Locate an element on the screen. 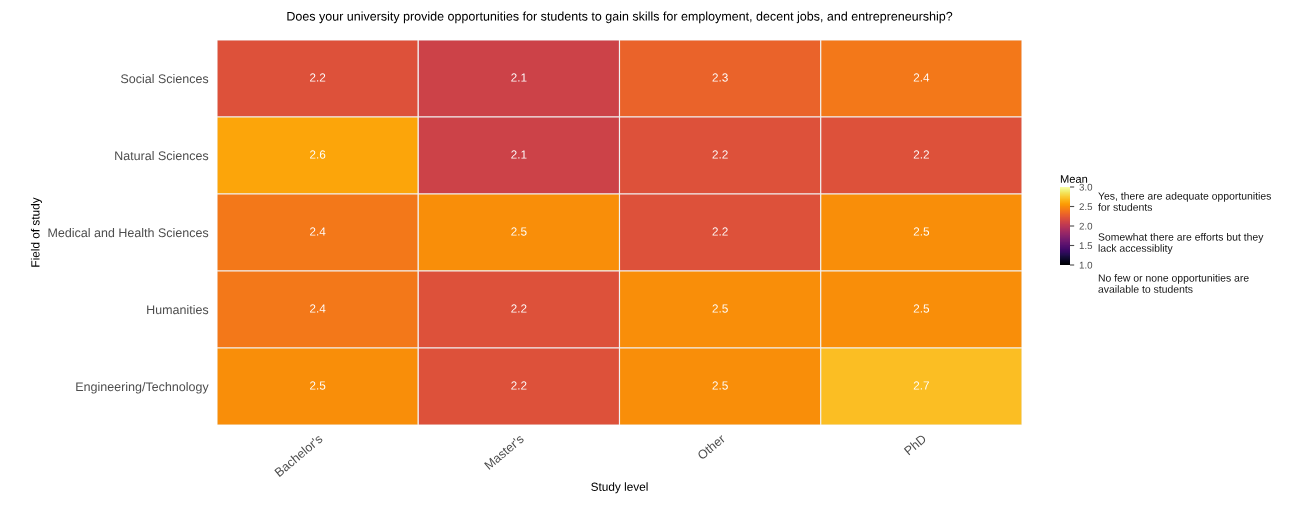  x-tick-label: PhD is located at coordinates (915, 444).